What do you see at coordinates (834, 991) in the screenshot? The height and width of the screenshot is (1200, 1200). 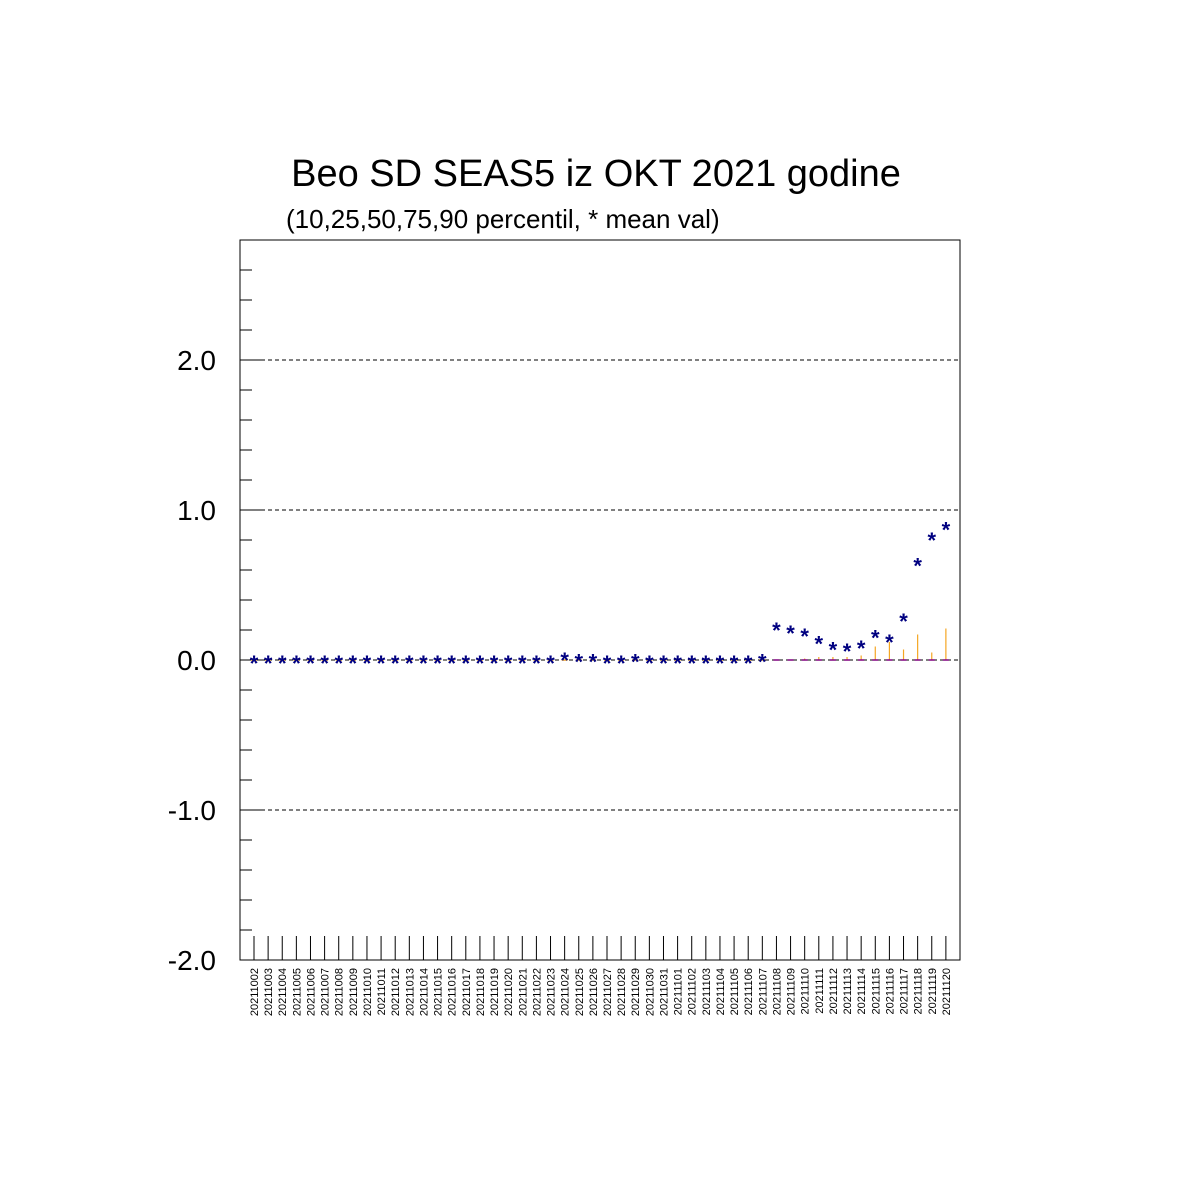 I see `x-tick-label: 20211112` at bounding box center [834, 991].